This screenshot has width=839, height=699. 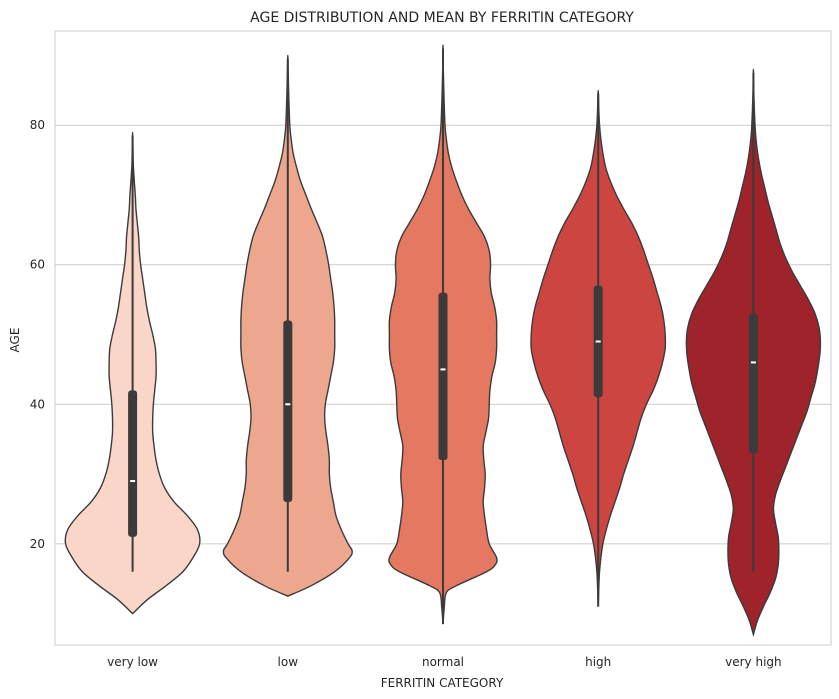 I want to click on x-tick-labels: very low low normal high very high, so click(x=444, y=662).